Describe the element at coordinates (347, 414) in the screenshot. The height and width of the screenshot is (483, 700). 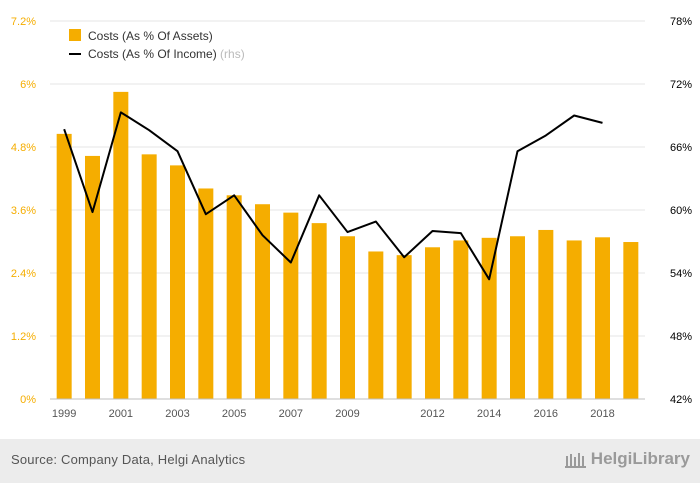
I see `x-tick-label: 2009` at that location.